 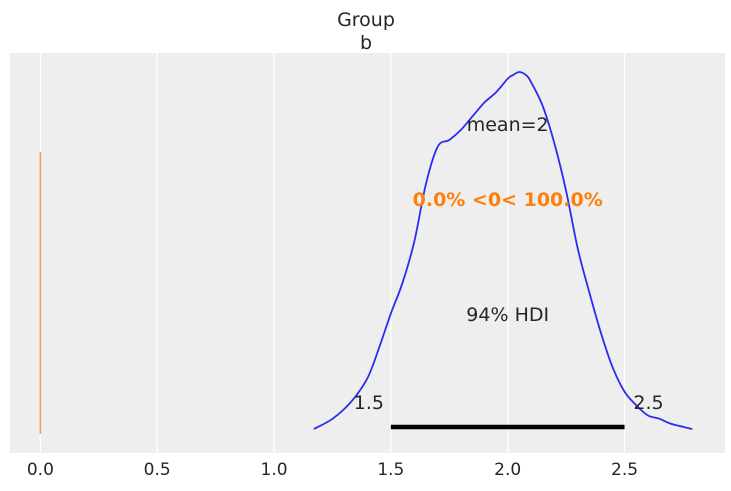 I want to click on hdi-low-label: 1.5, so click(x=369, y=403).